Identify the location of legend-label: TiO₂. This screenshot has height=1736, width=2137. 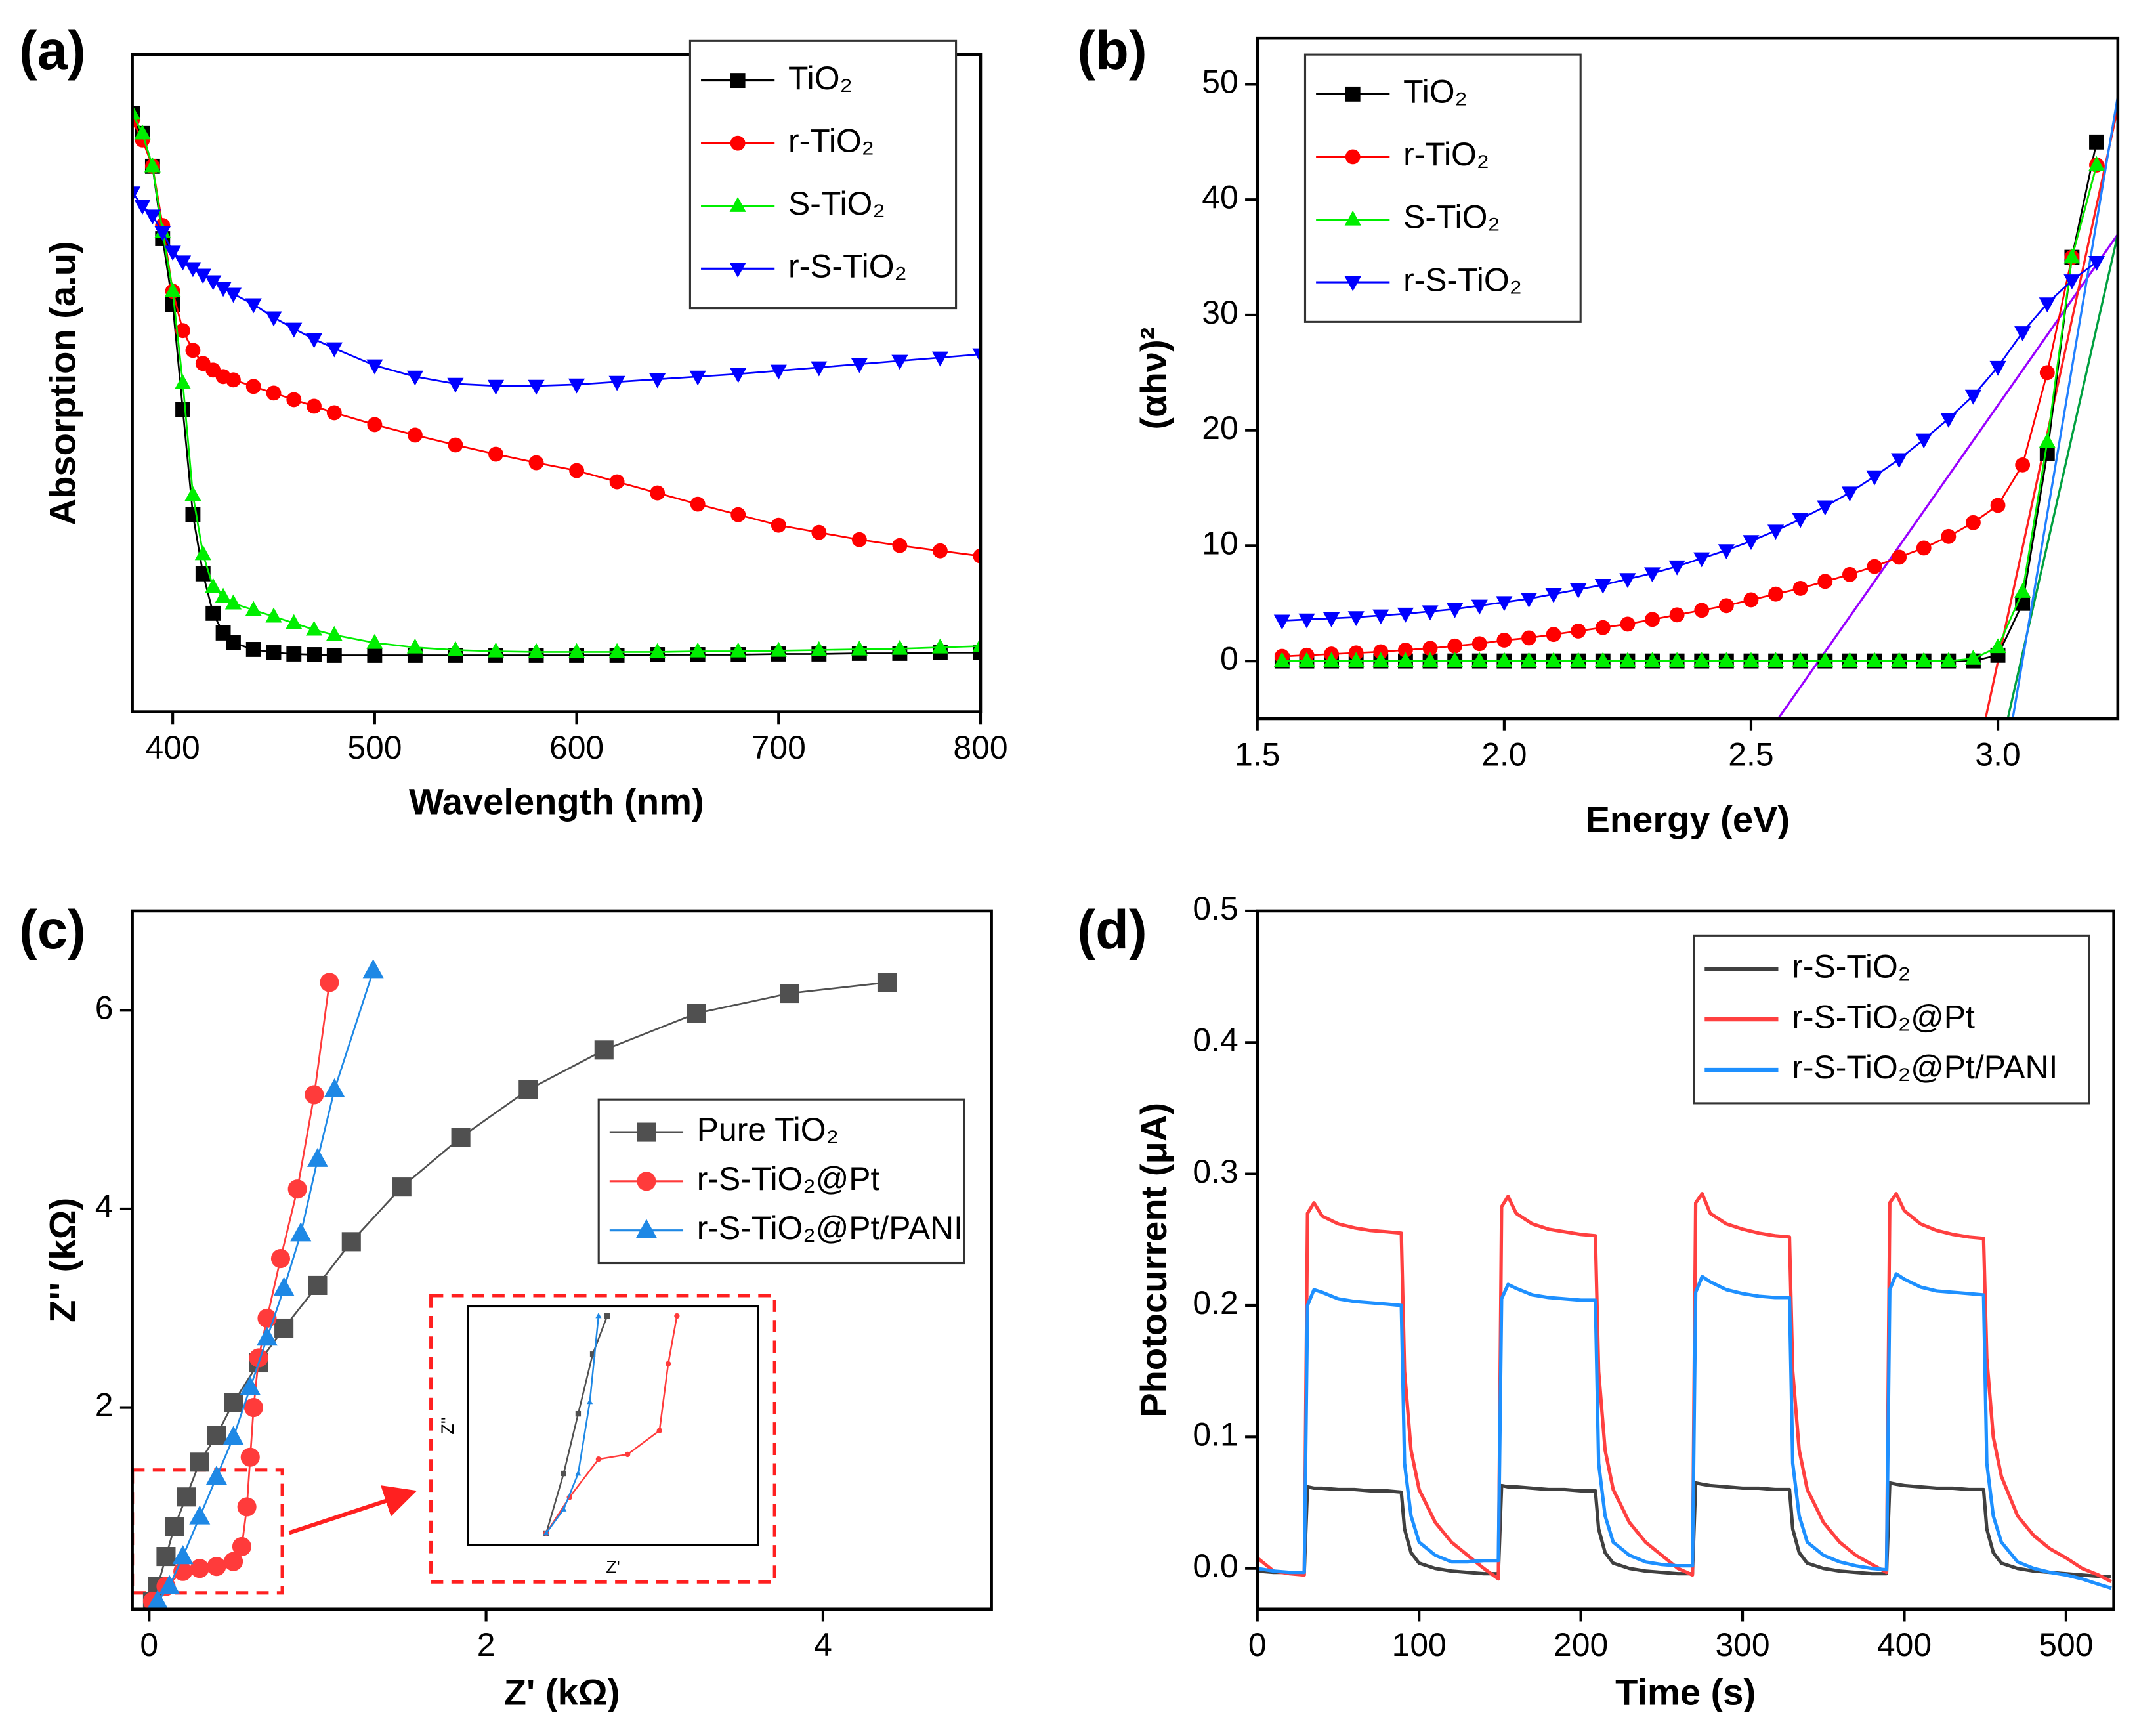
(1435, 92).